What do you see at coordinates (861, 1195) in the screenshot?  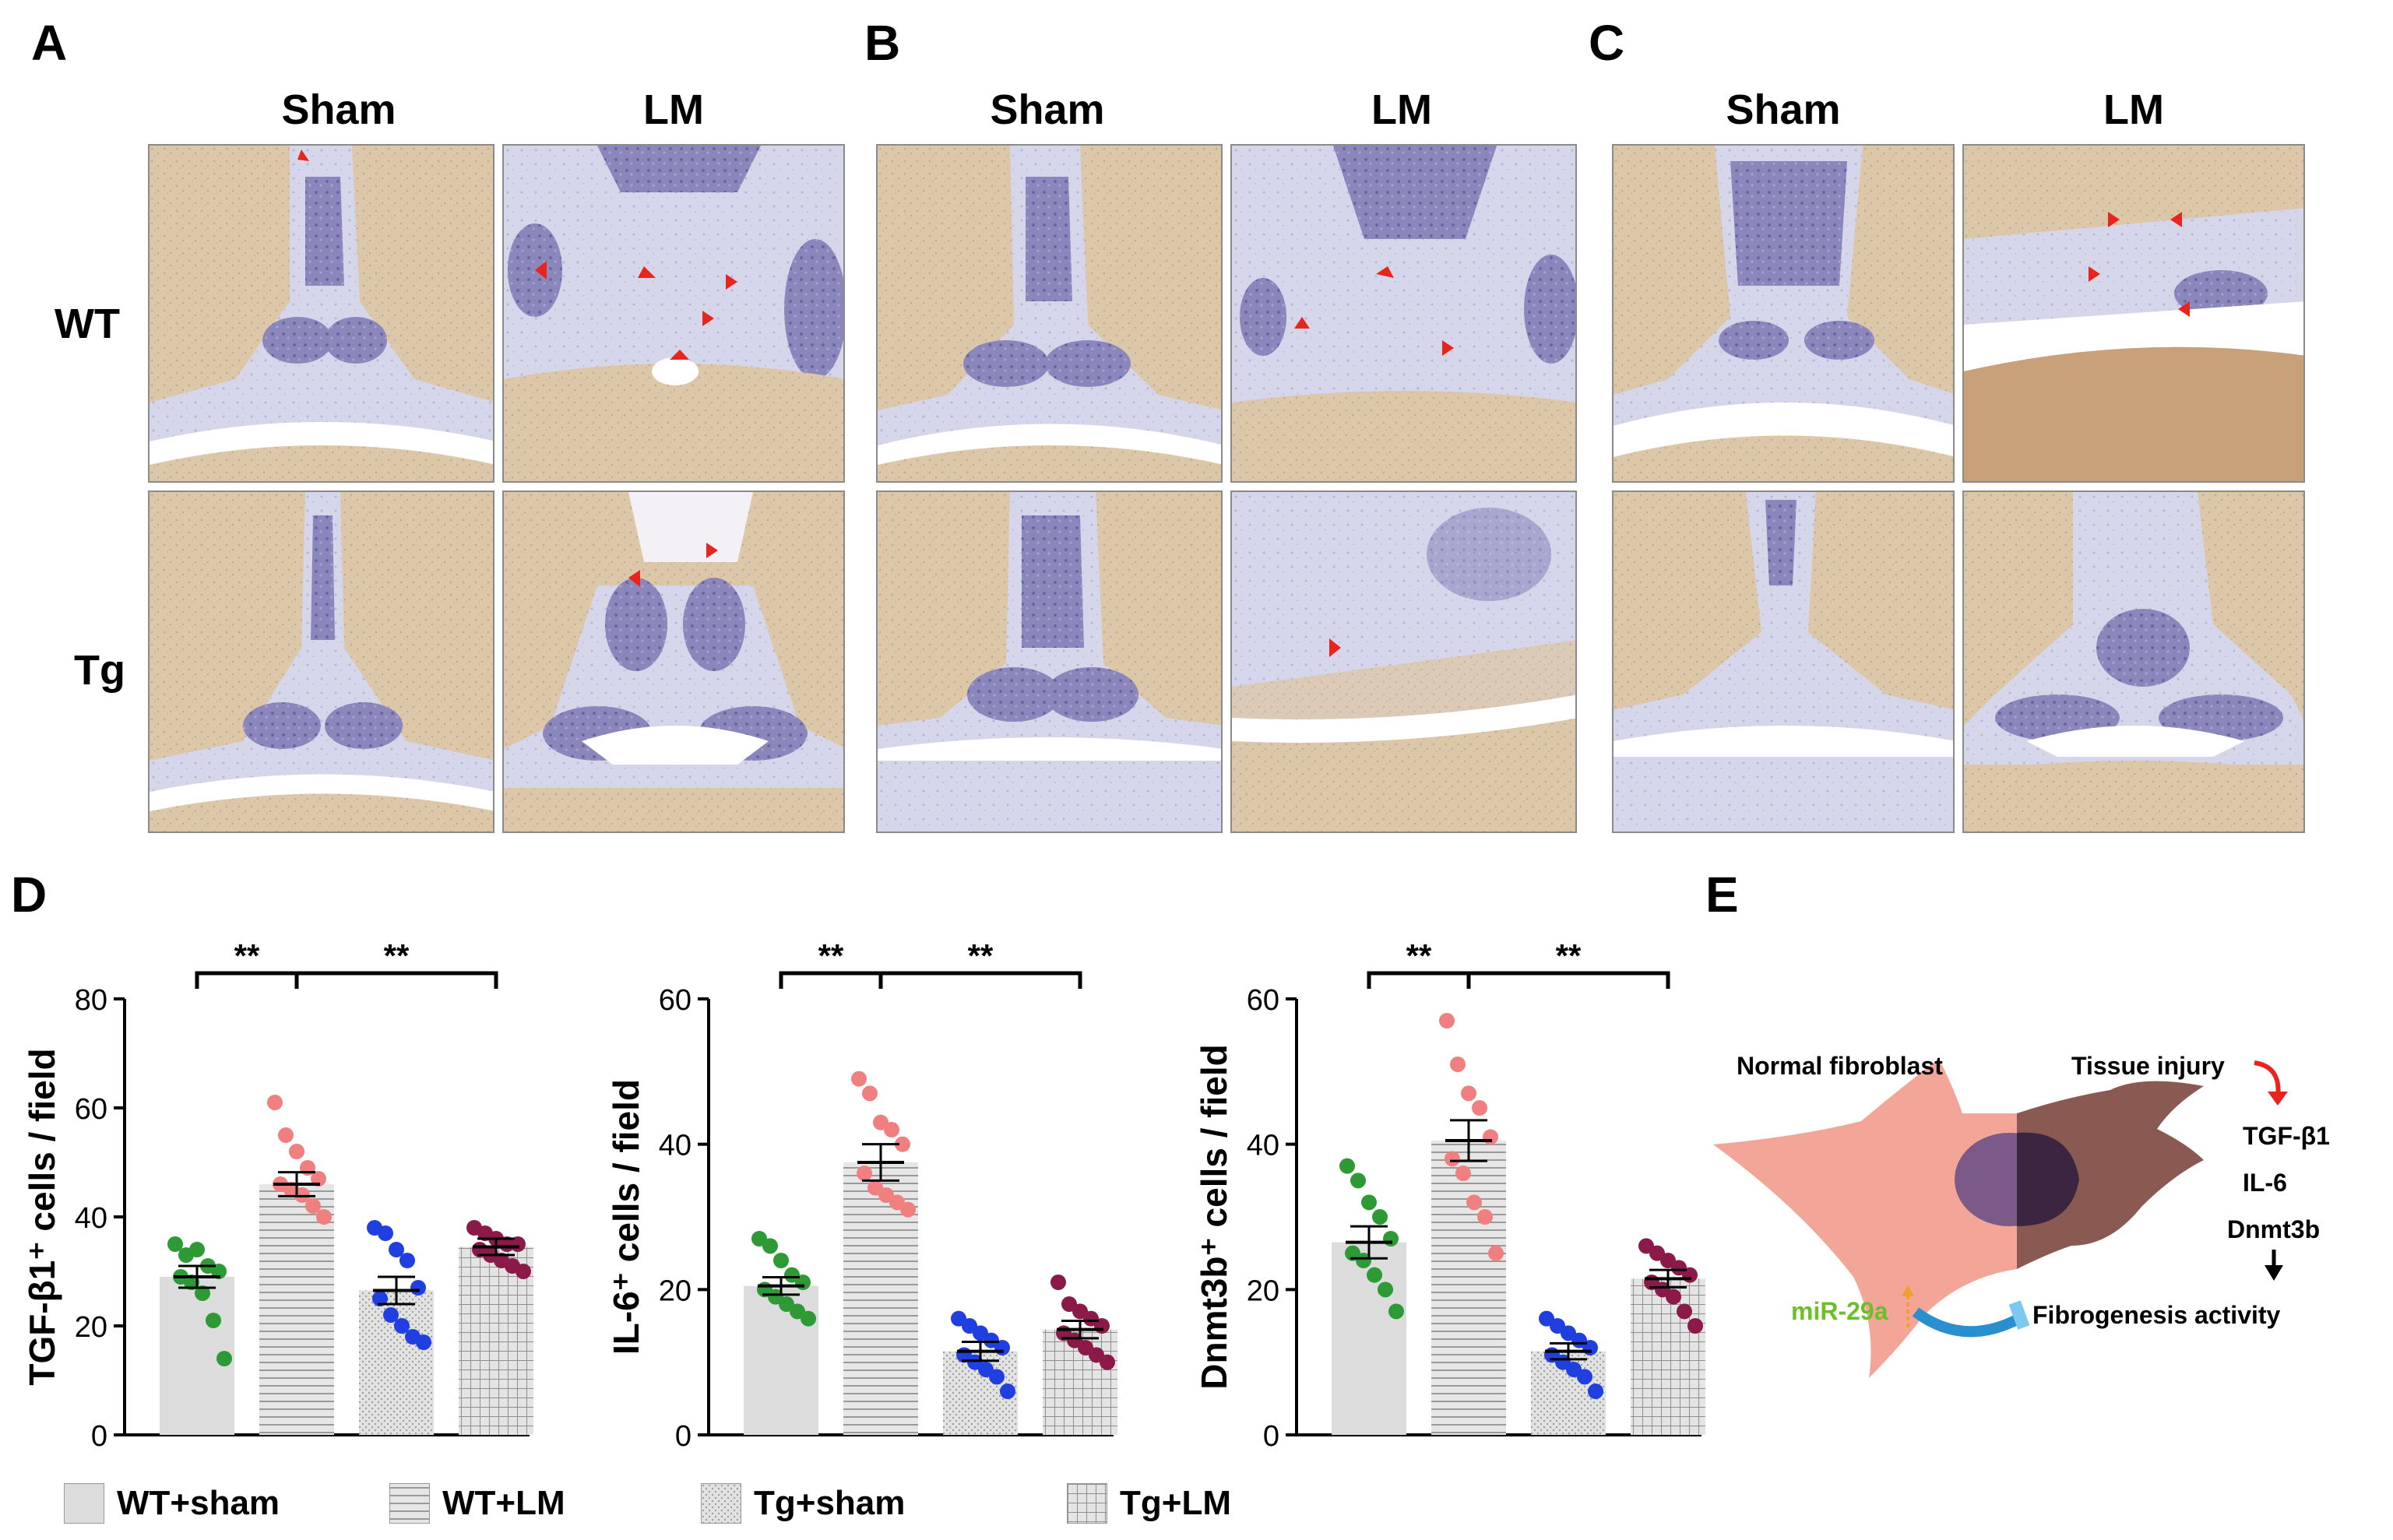 I see `chart-il6: 0 20 40 60 IL-6⁺ cells / field ** **` at bounding box center [861, 1195].